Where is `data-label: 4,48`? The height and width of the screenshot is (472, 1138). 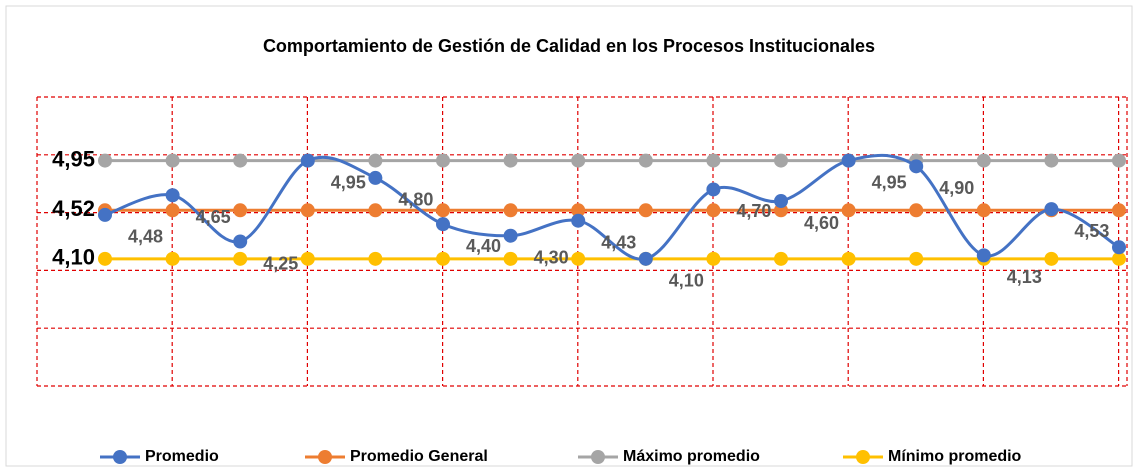 data-label: 4,48 is located at coordinates (145, 237).